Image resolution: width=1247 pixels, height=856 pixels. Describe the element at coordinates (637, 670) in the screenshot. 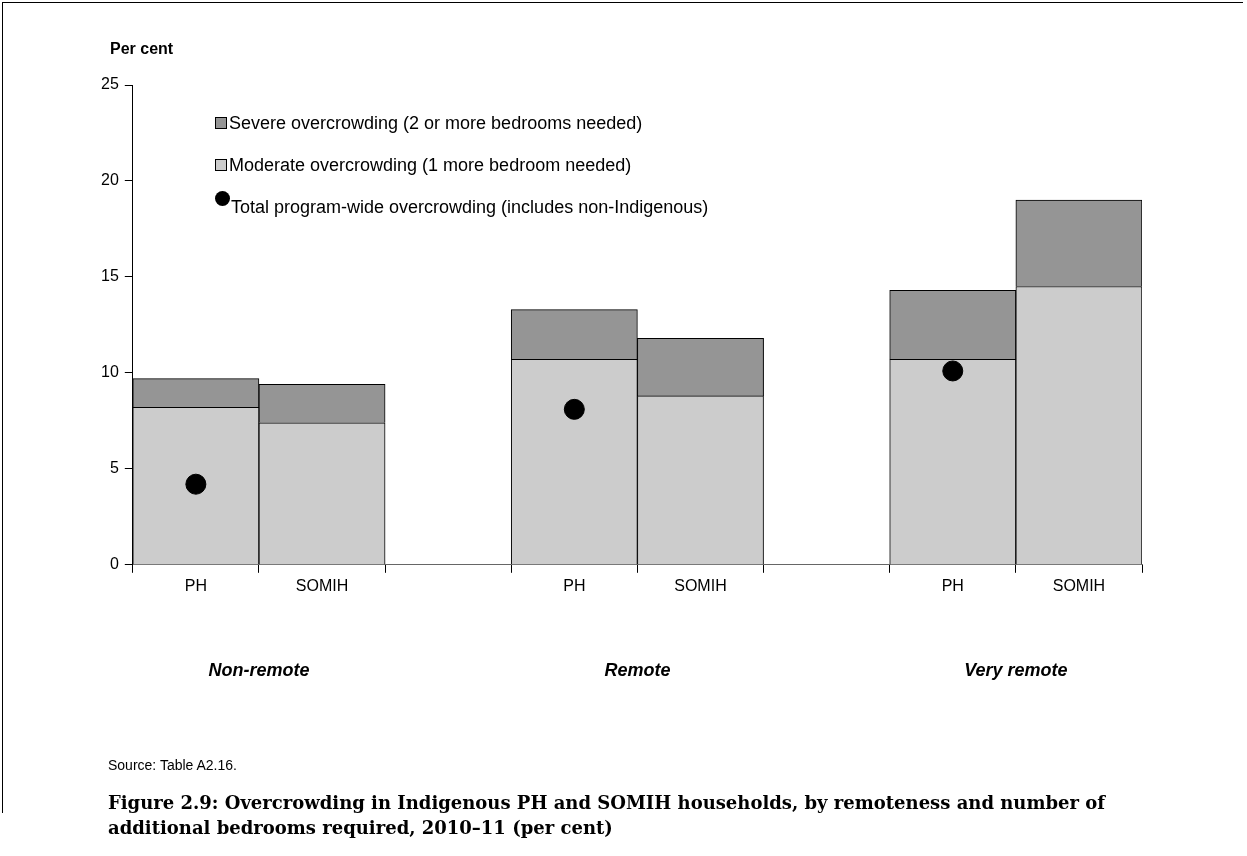

I see `text: Remote` at that location.